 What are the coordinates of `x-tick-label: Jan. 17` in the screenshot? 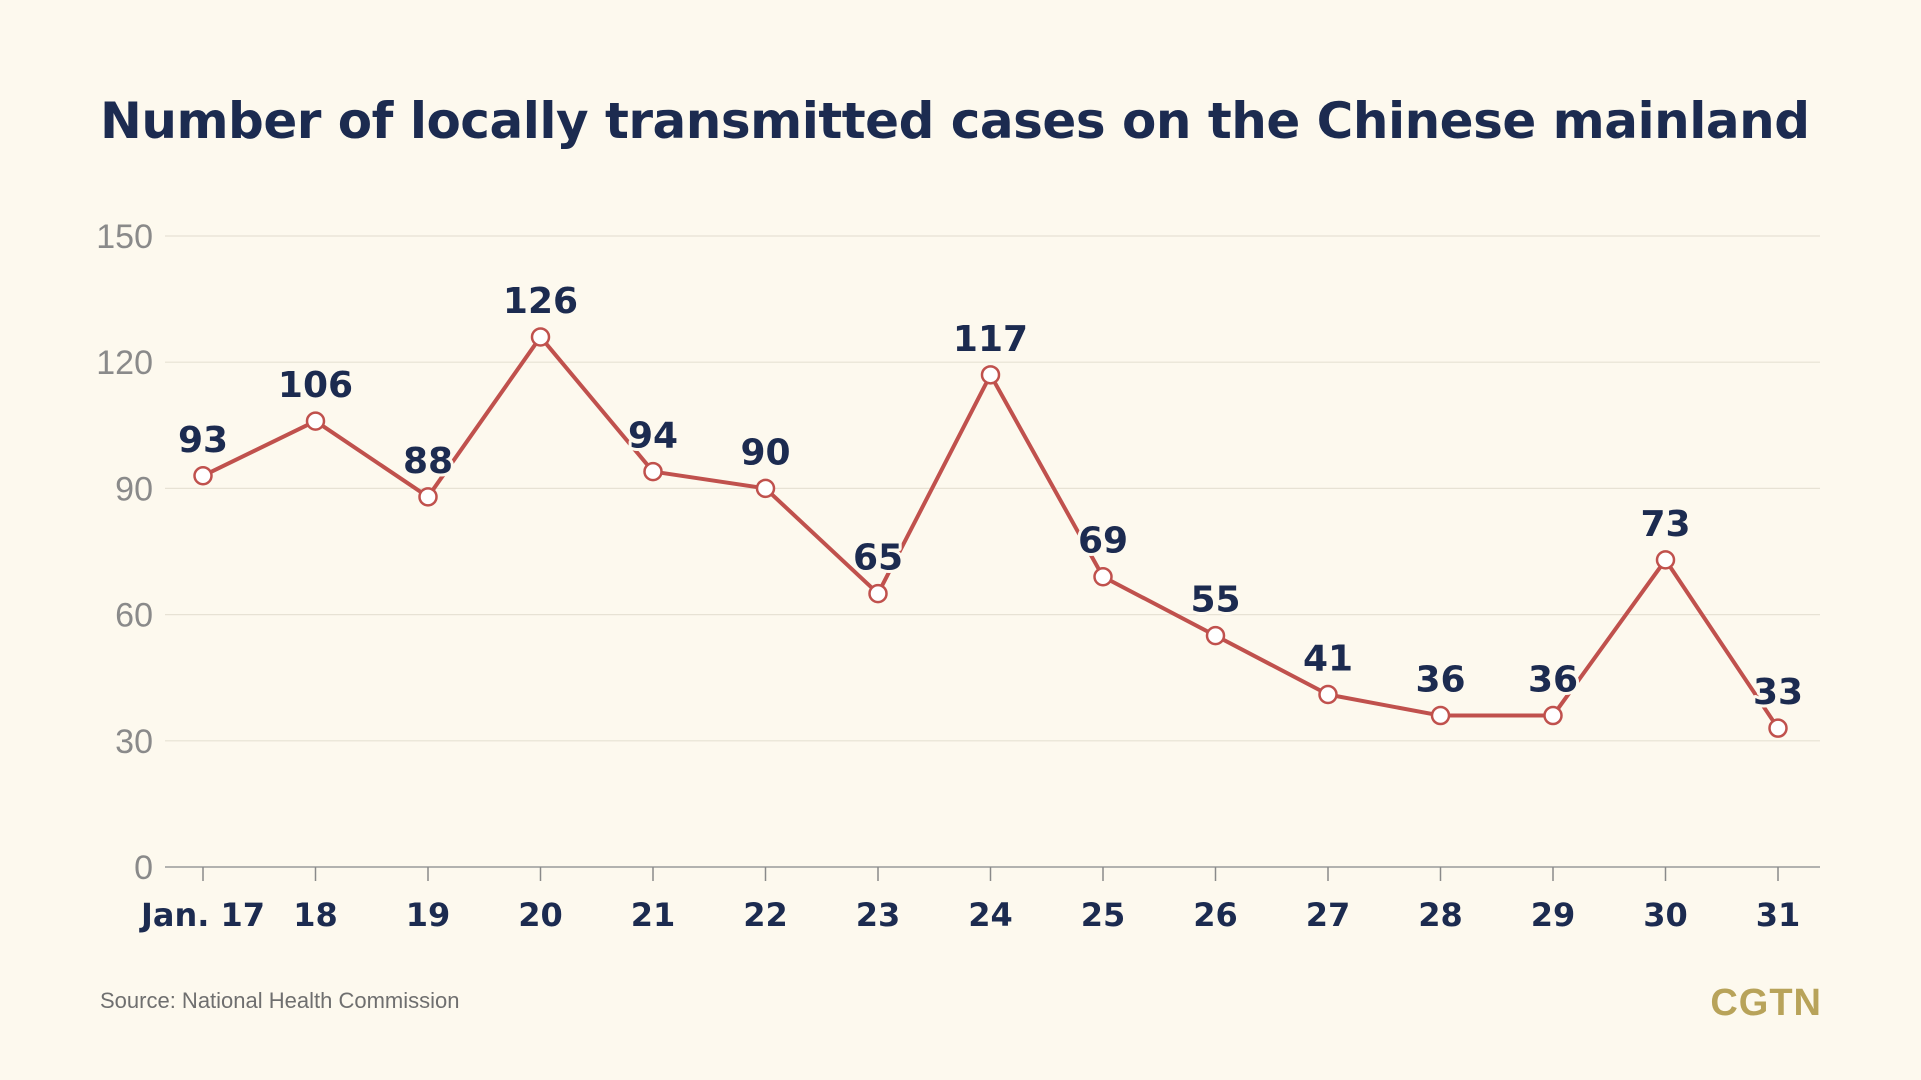 It's located at (202, 915).